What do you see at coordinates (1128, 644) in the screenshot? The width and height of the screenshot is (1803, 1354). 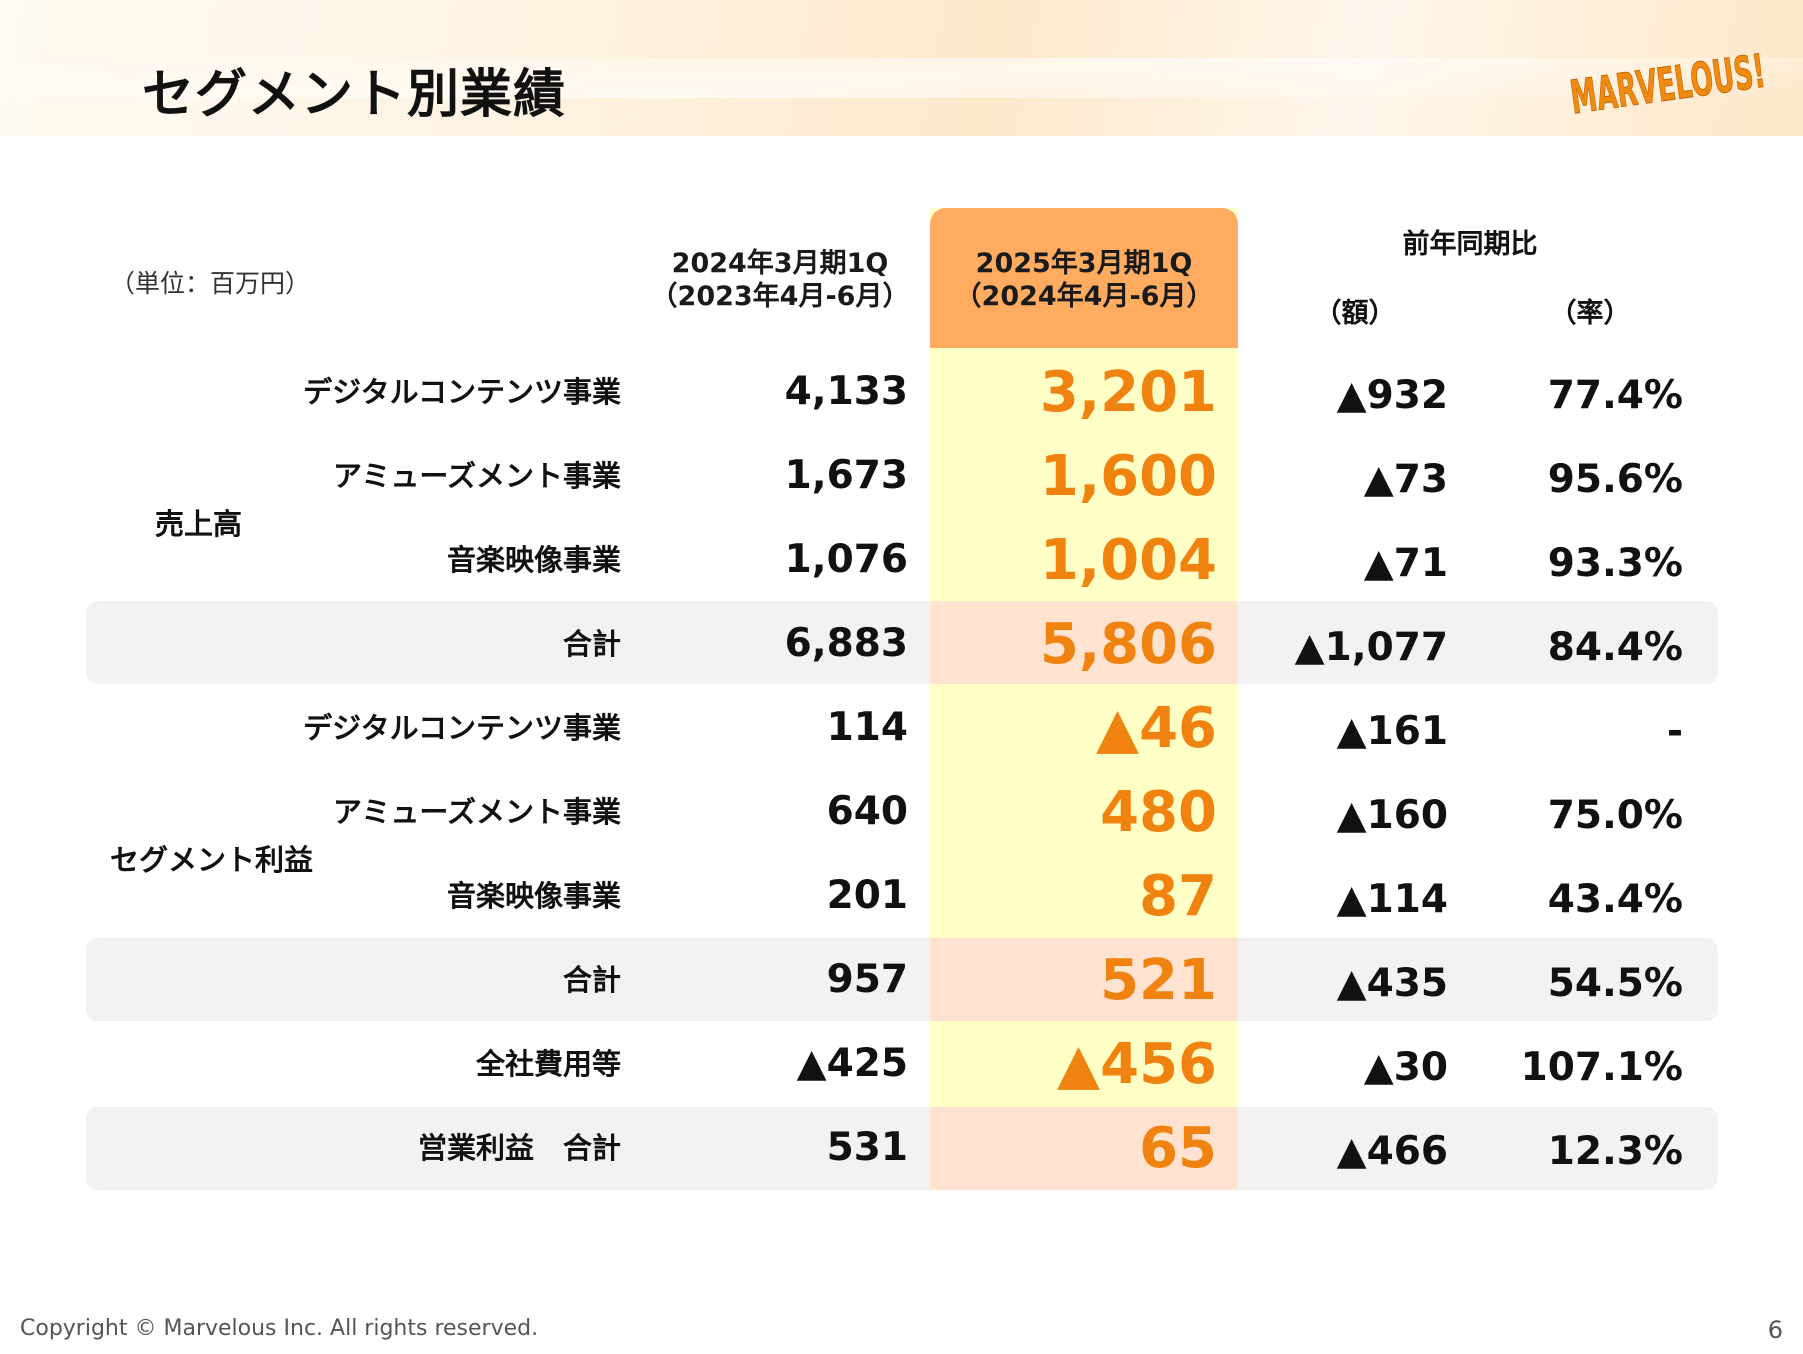 I see `curr-value: 5,806` at bounding box center [1128, 644].